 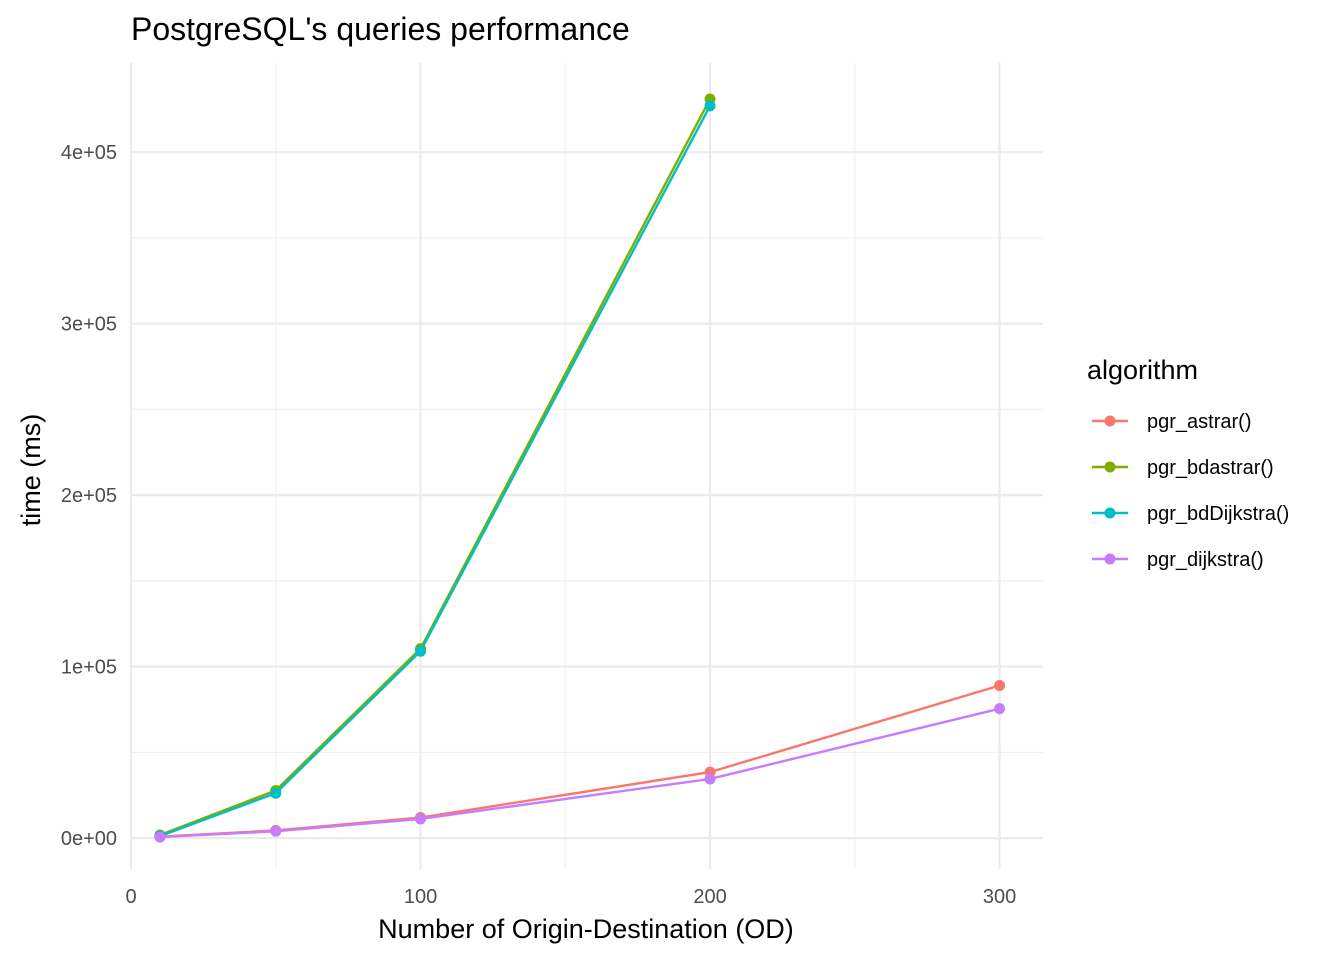 I want to click on y-axis-title: time (ms), so click(x=31, y=470).